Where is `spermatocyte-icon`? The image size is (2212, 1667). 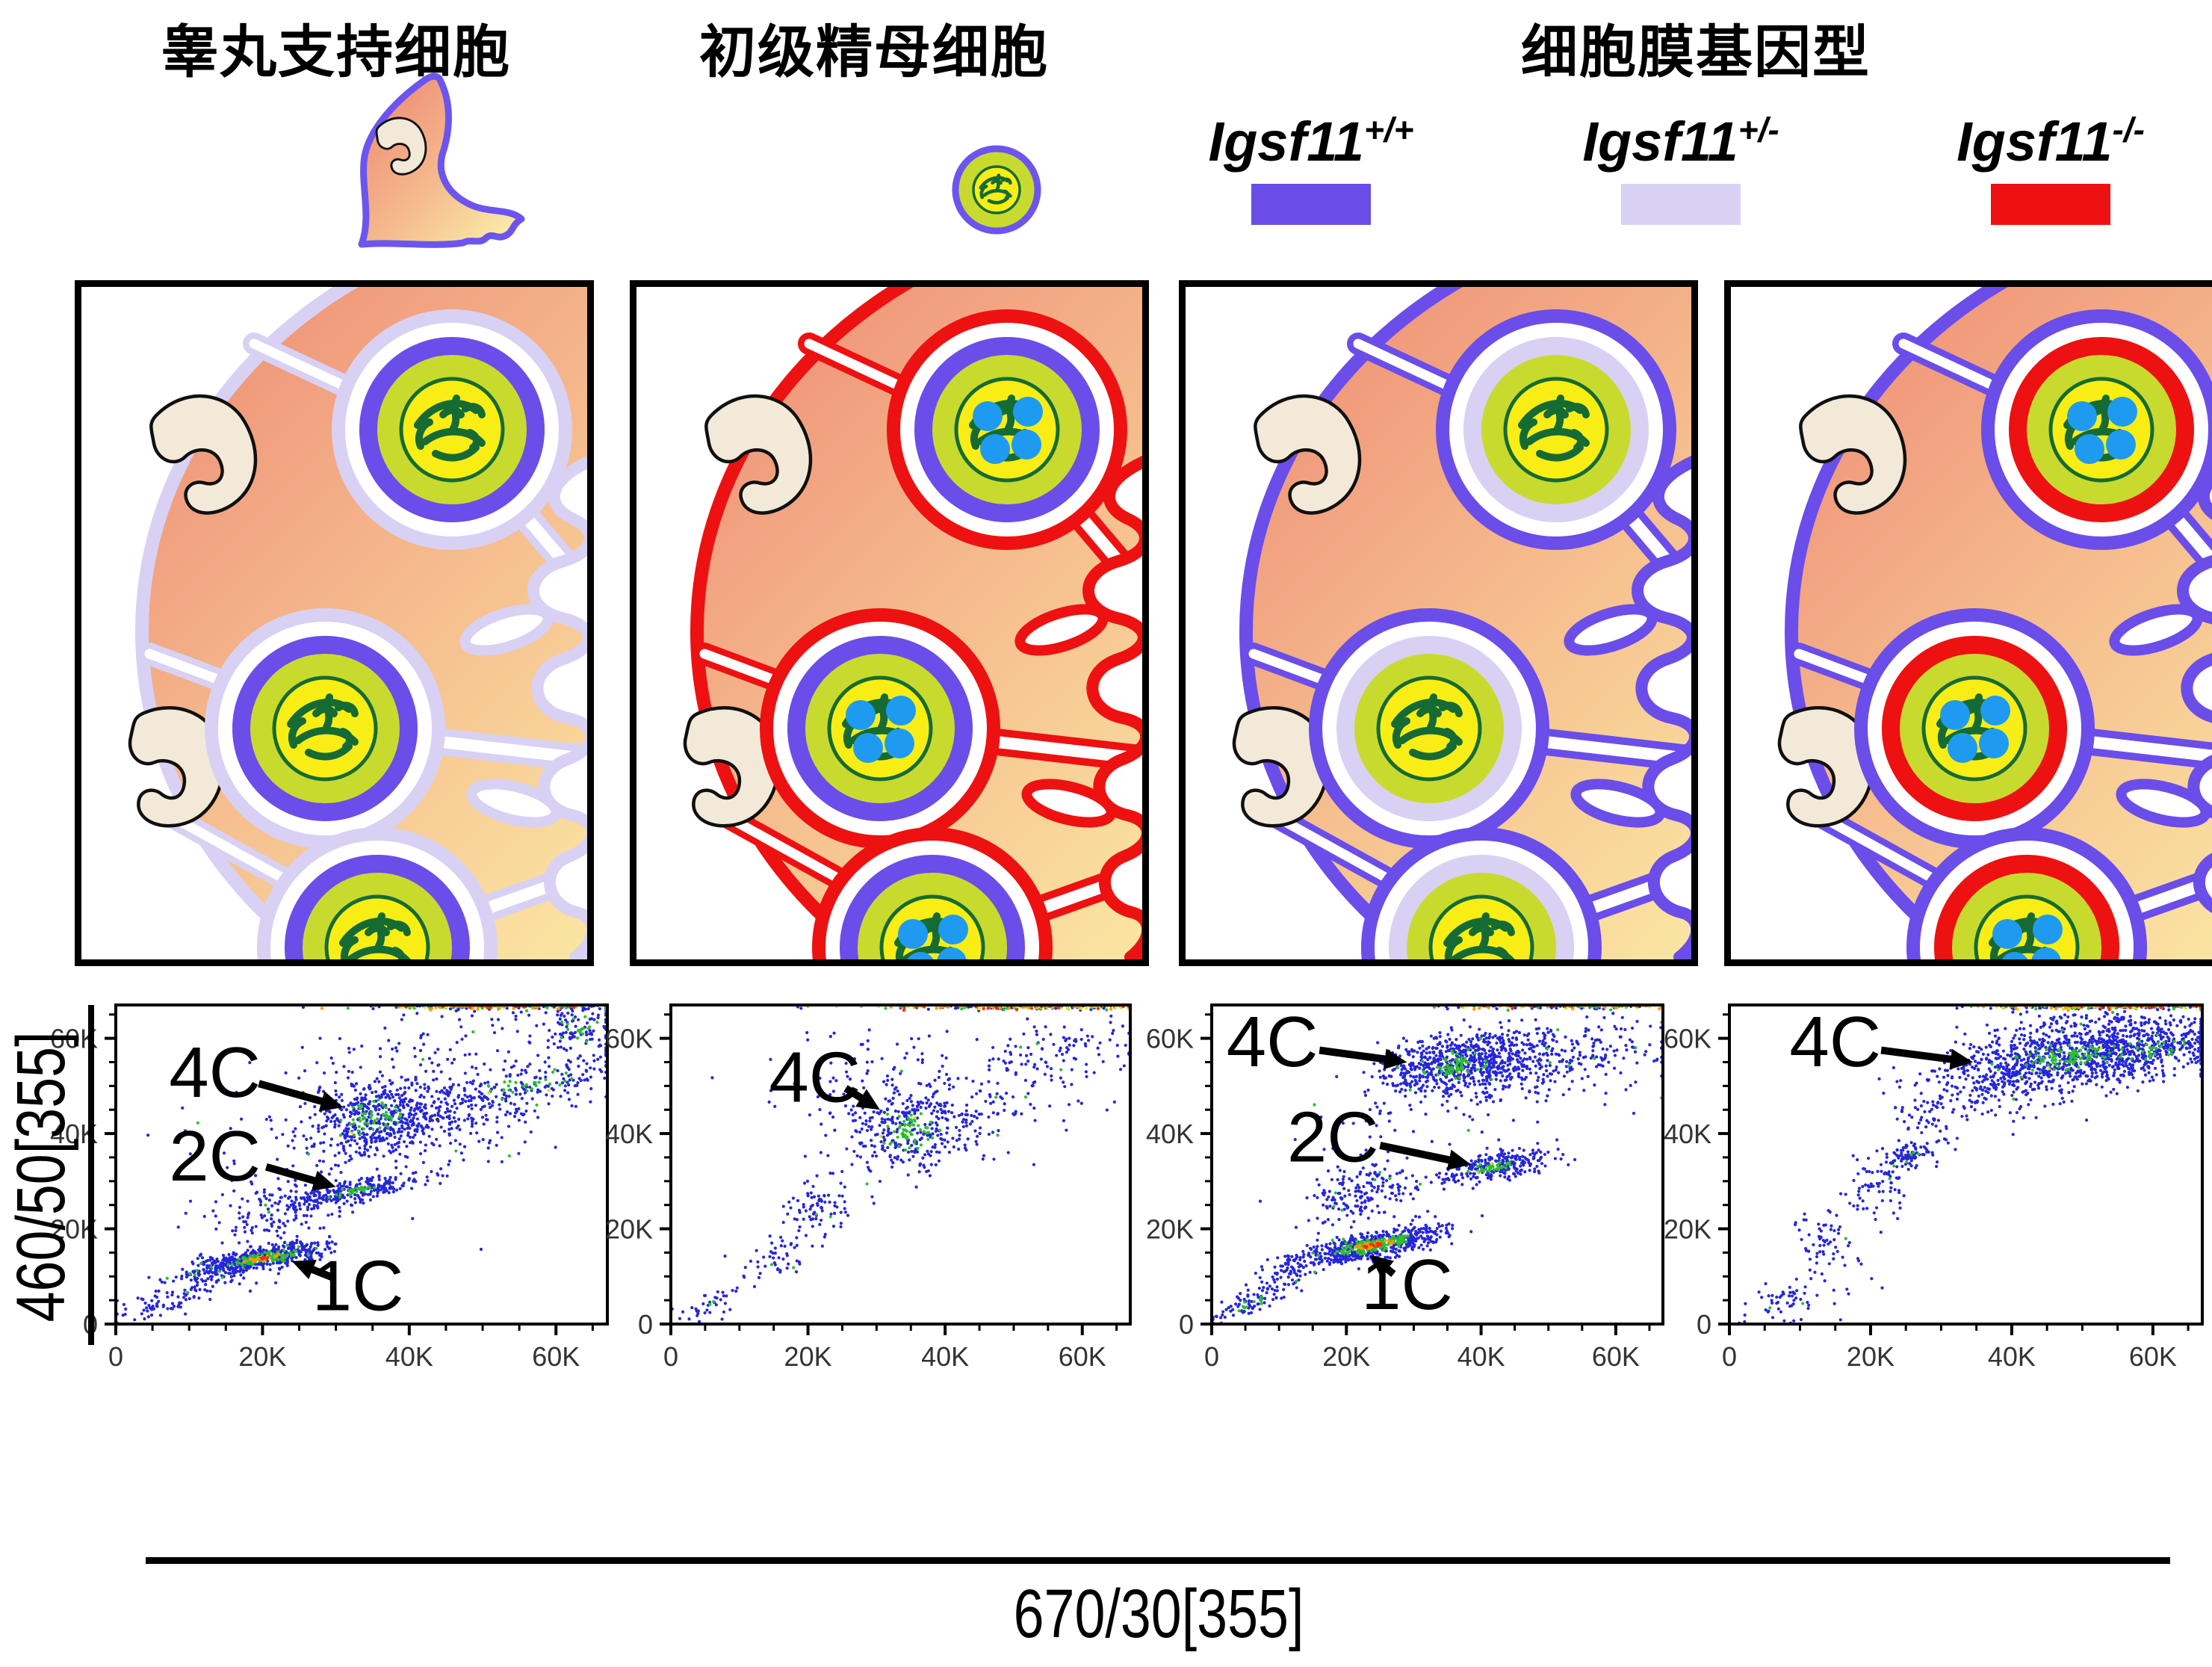 spermatocyte-icon is located at coordinates (997, 190).